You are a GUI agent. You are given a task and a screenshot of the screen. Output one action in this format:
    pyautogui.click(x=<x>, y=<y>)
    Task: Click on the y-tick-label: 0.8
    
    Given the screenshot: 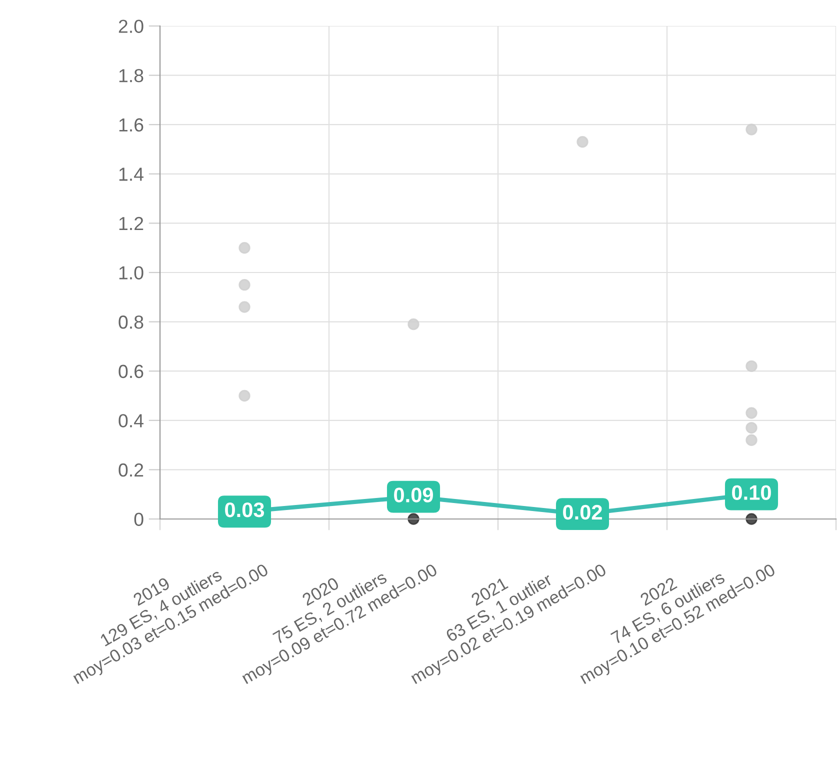 What is the action you would take?
    pyautogui.click(x=131, y=322)
    